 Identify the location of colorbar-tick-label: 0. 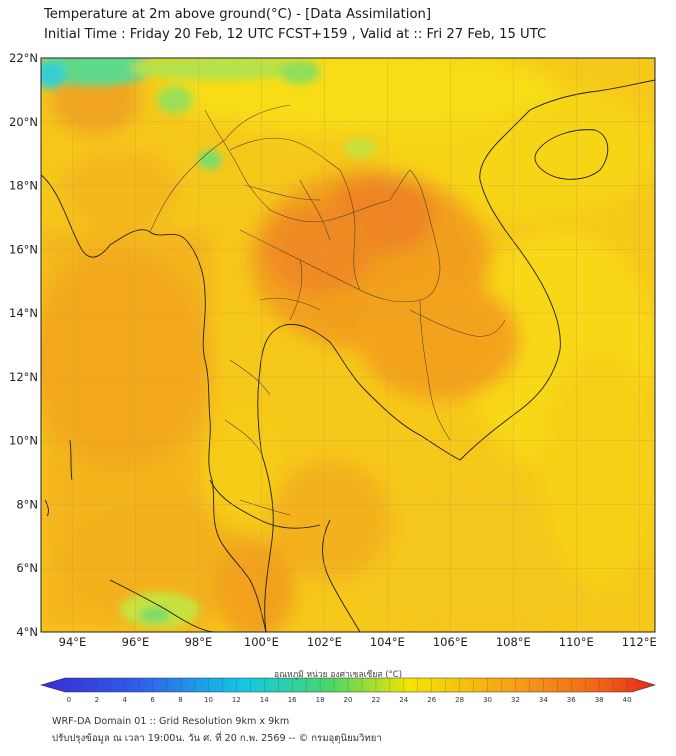
(69, 700).